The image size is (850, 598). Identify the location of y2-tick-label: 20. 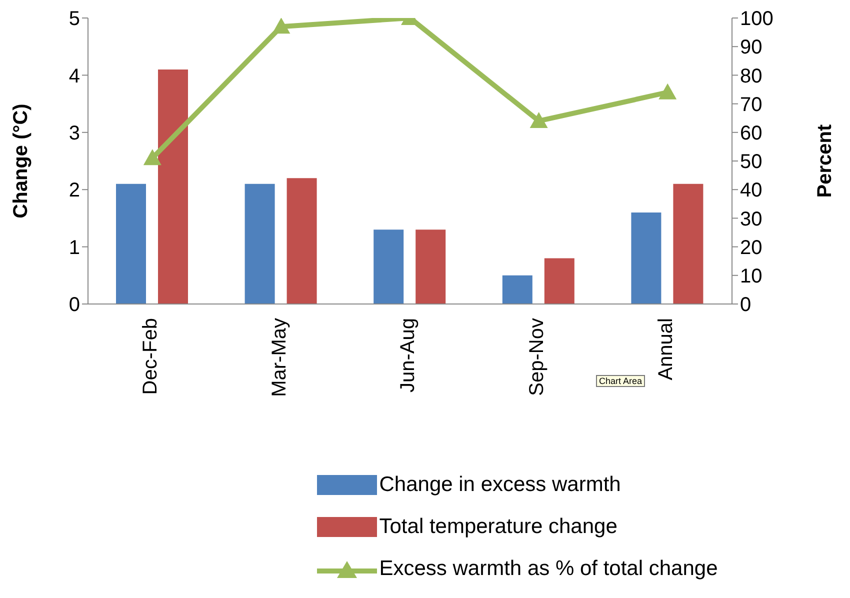
(751, 247).